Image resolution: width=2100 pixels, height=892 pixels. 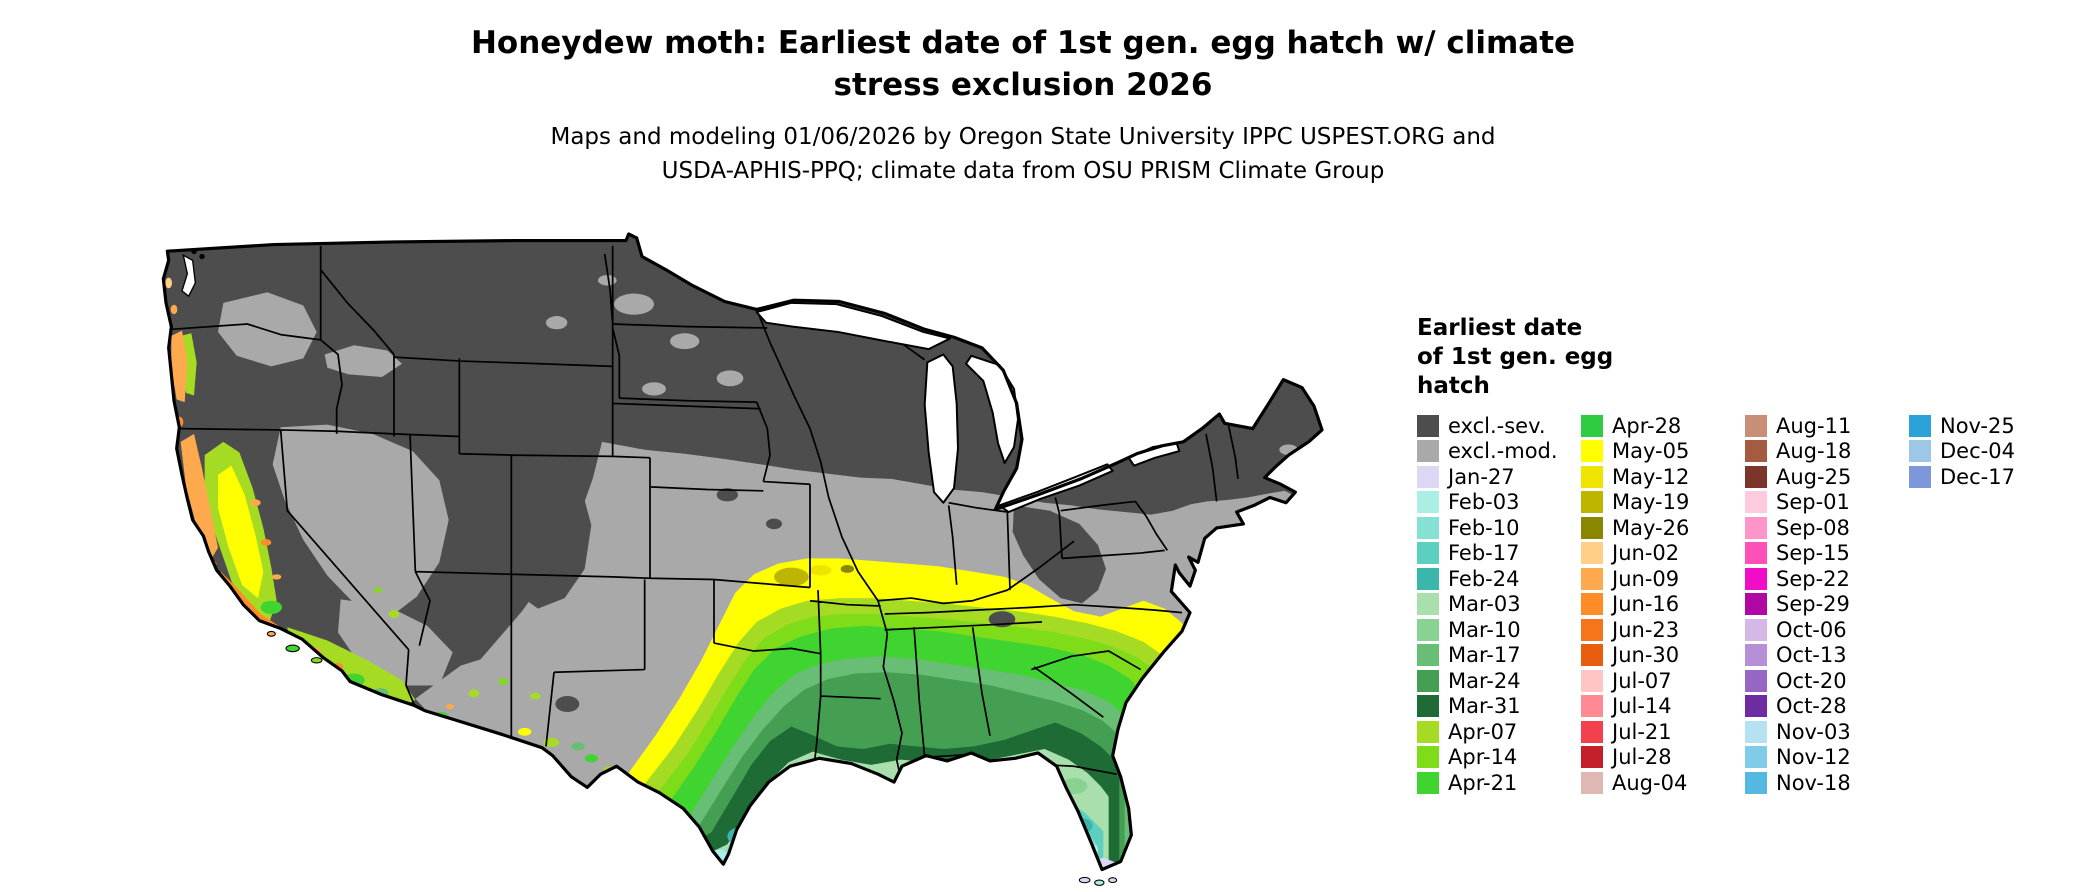 I want to click on legend-entry: Sep-01, so click(x=1827, y=503).